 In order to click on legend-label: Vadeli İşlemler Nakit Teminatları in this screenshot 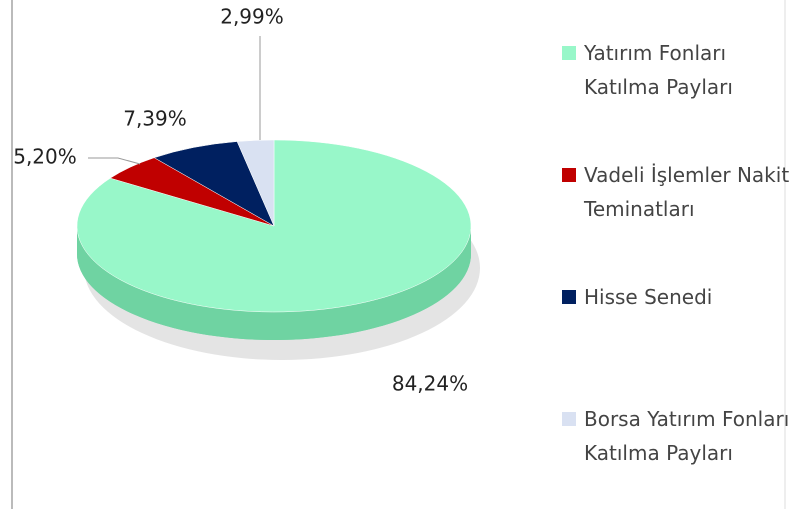, I will do `click(687, 192)`.